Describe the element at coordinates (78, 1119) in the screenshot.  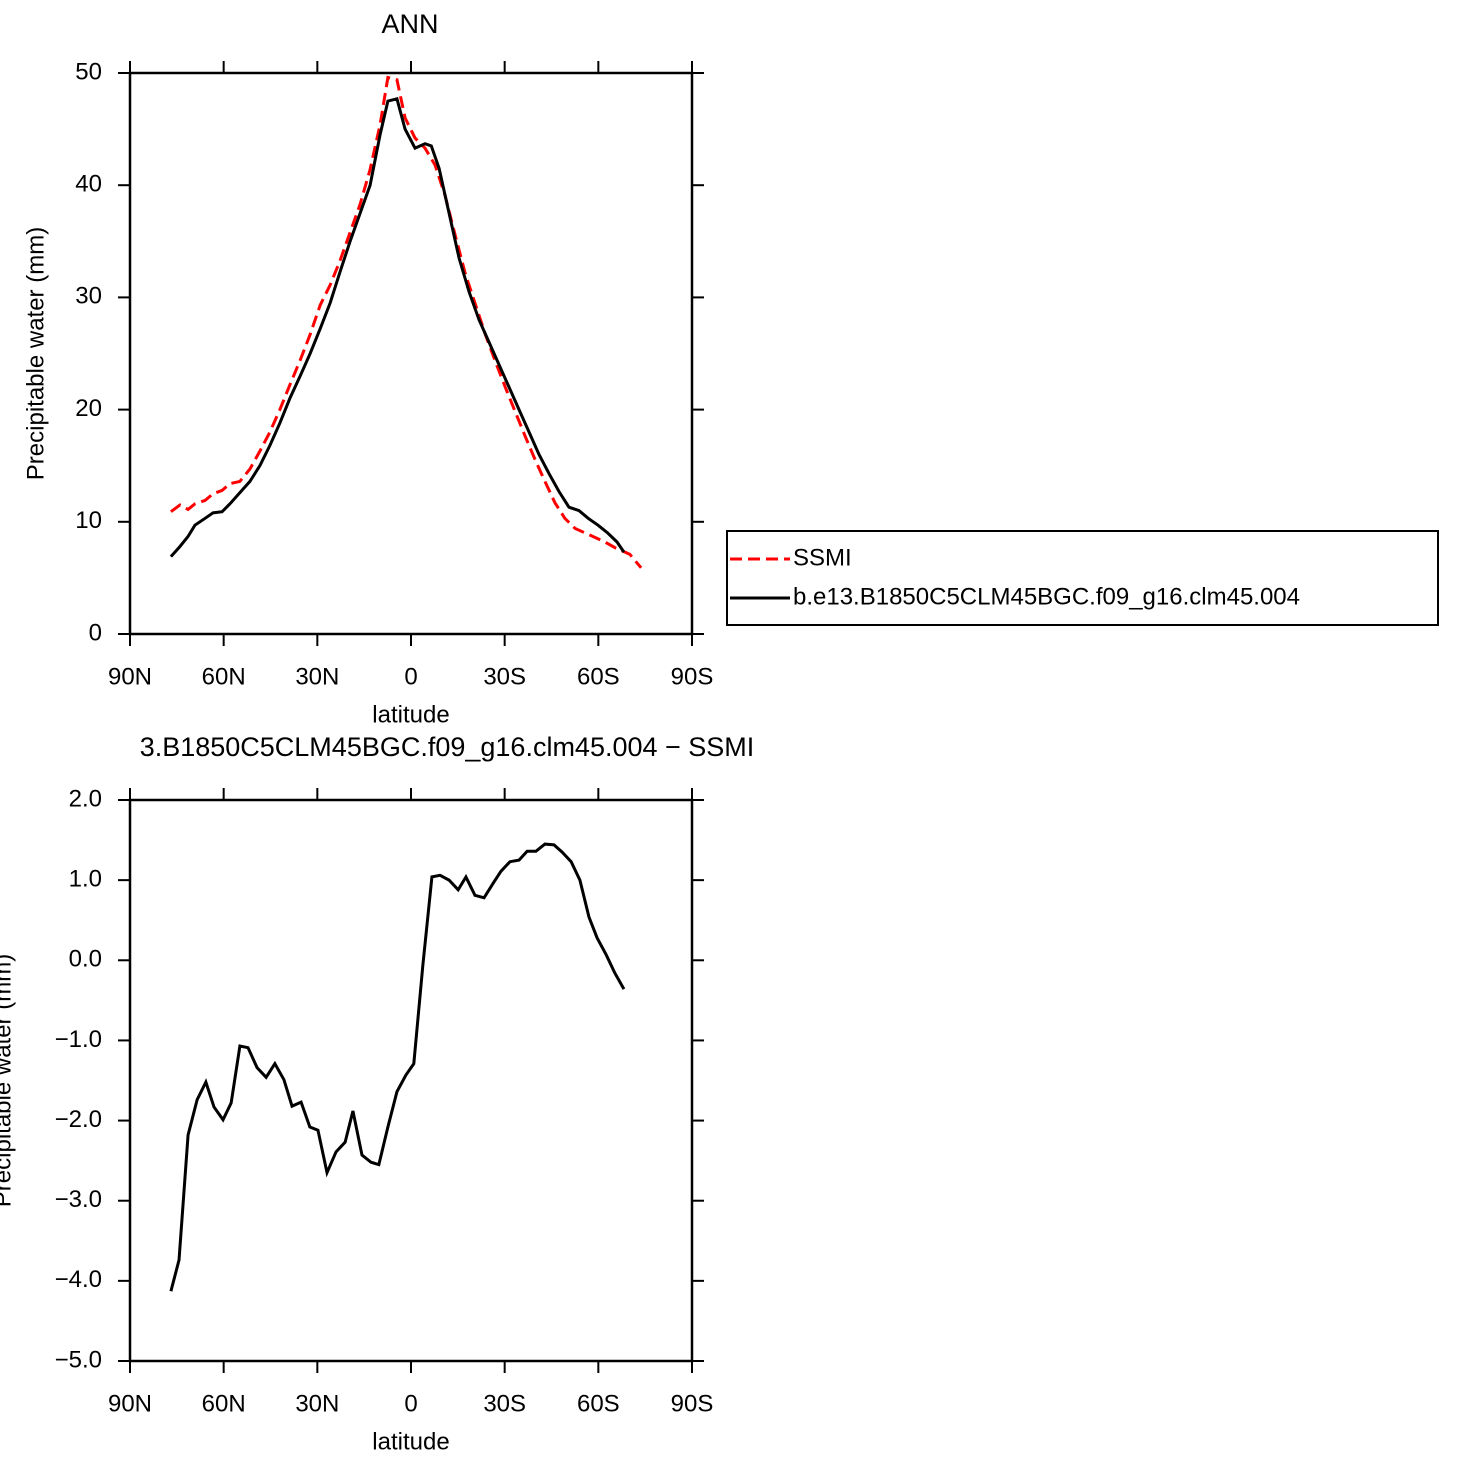
I see `y-tick-label: −2.0` at that location.